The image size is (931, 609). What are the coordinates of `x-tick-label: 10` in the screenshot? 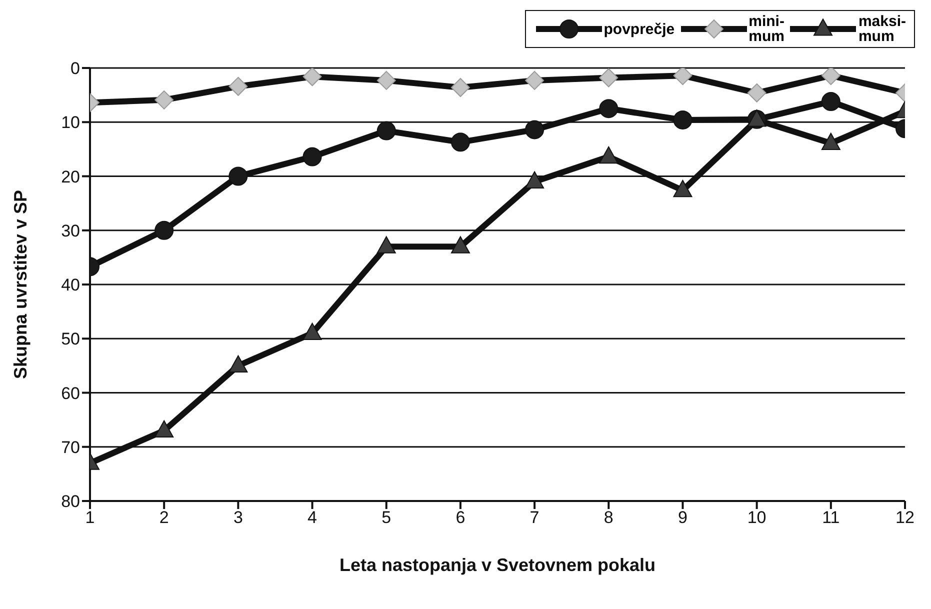 It's located at (756, 518).